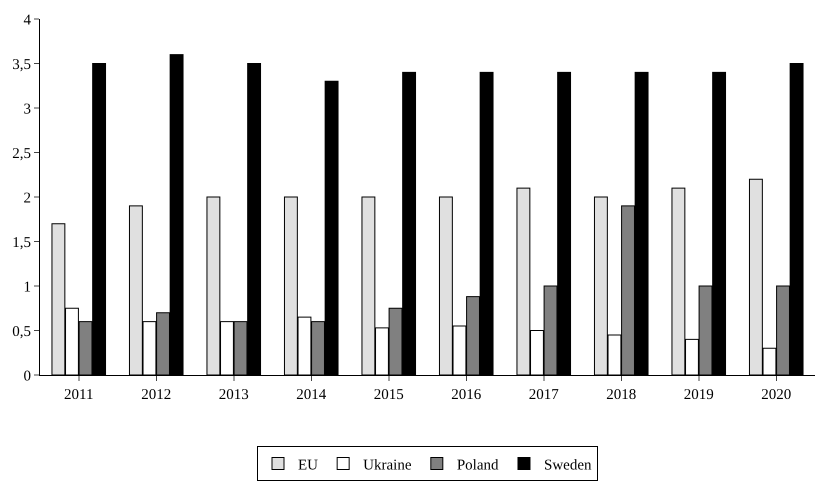 This screenshot has width=835, height=493. I want to click on y-tick-label: 2, so click(27, 198).